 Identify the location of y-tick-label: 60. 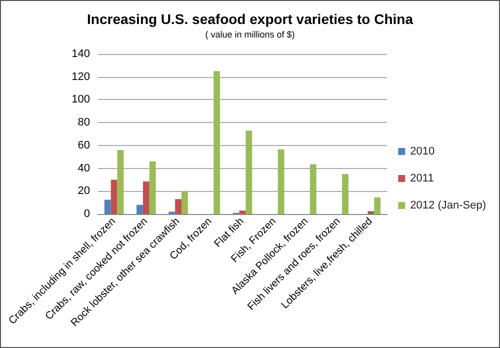
(84, 145).